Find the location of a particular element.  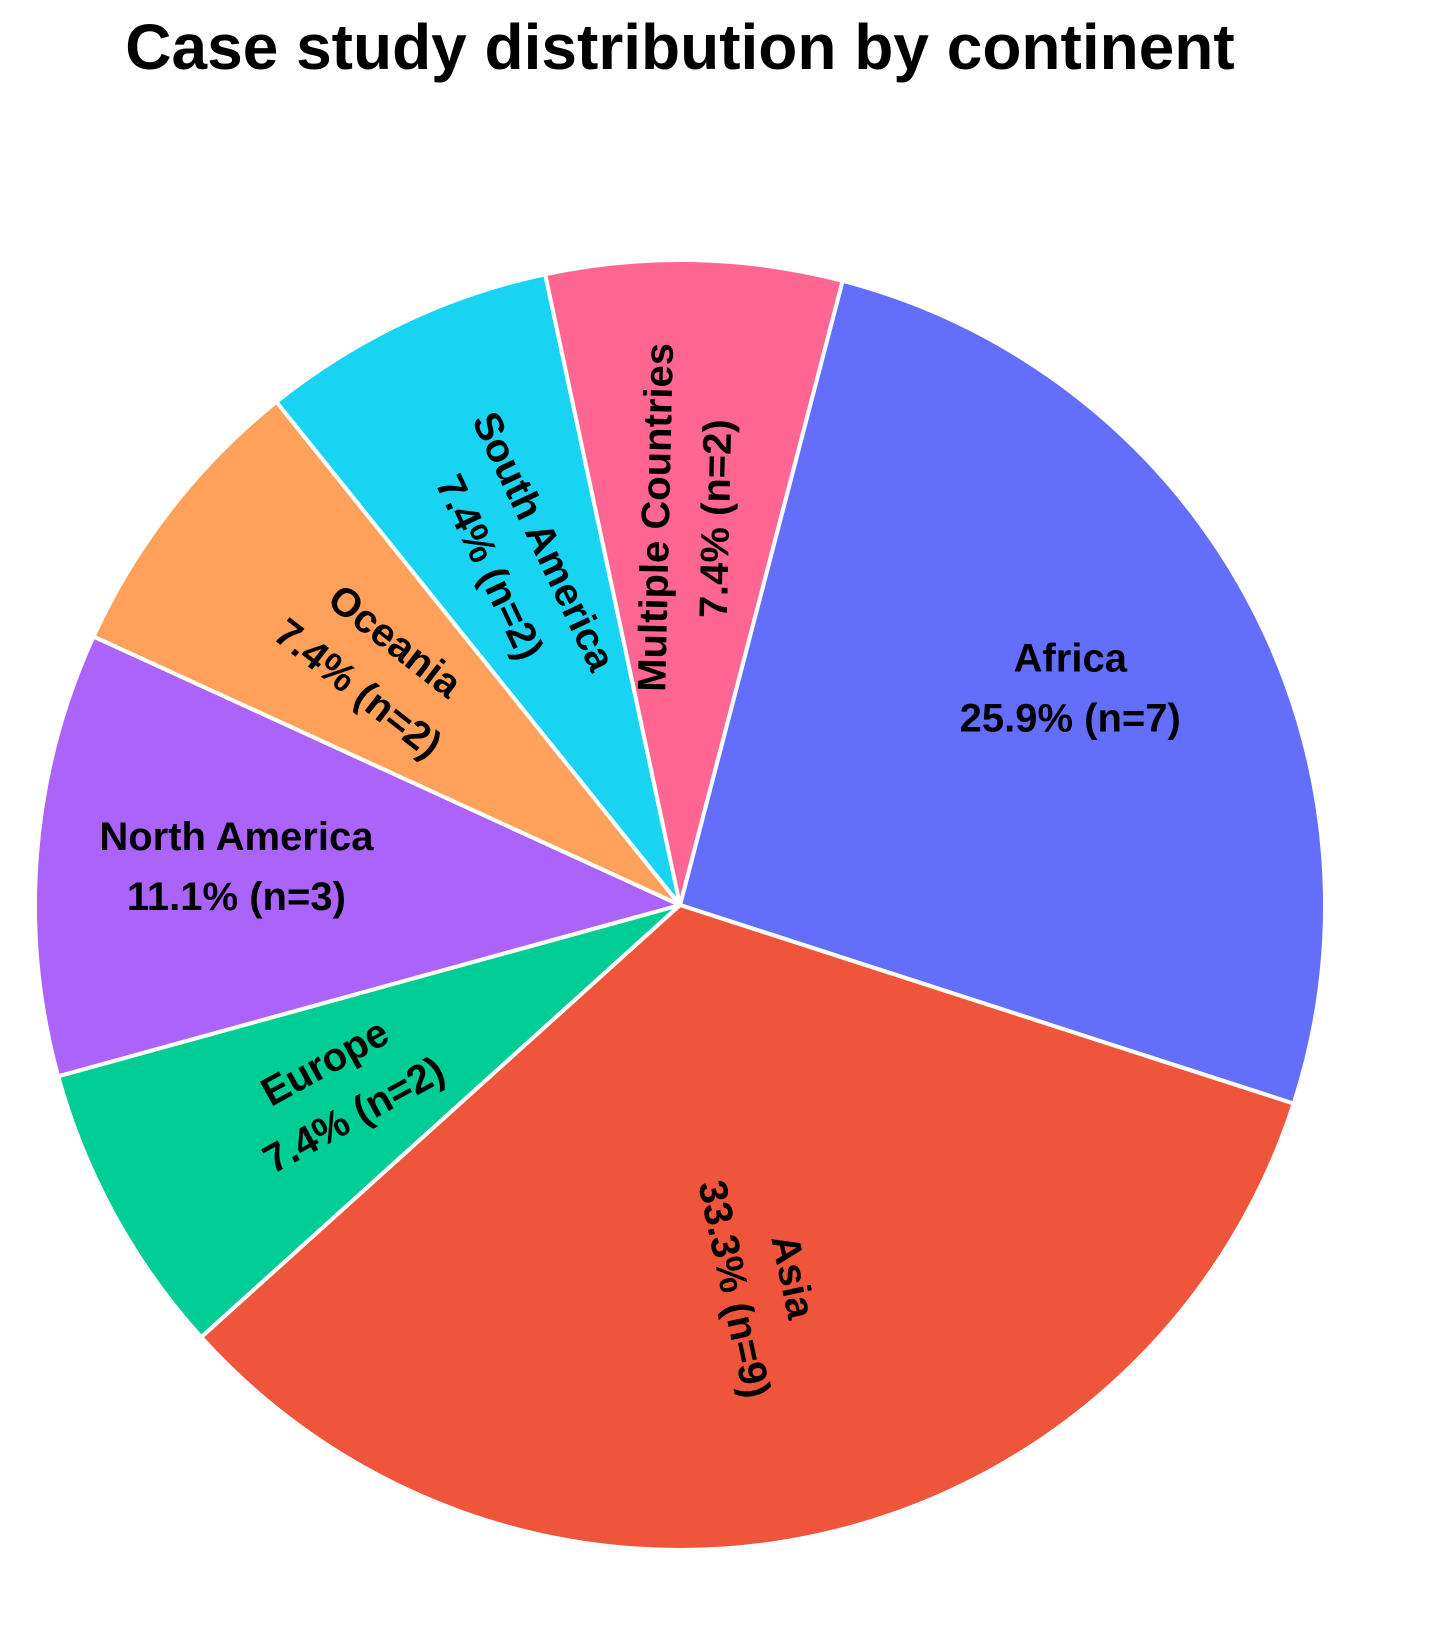

slice-label: Multiple Countries 7.4% (n=2) is located at coordinates (685, 517).